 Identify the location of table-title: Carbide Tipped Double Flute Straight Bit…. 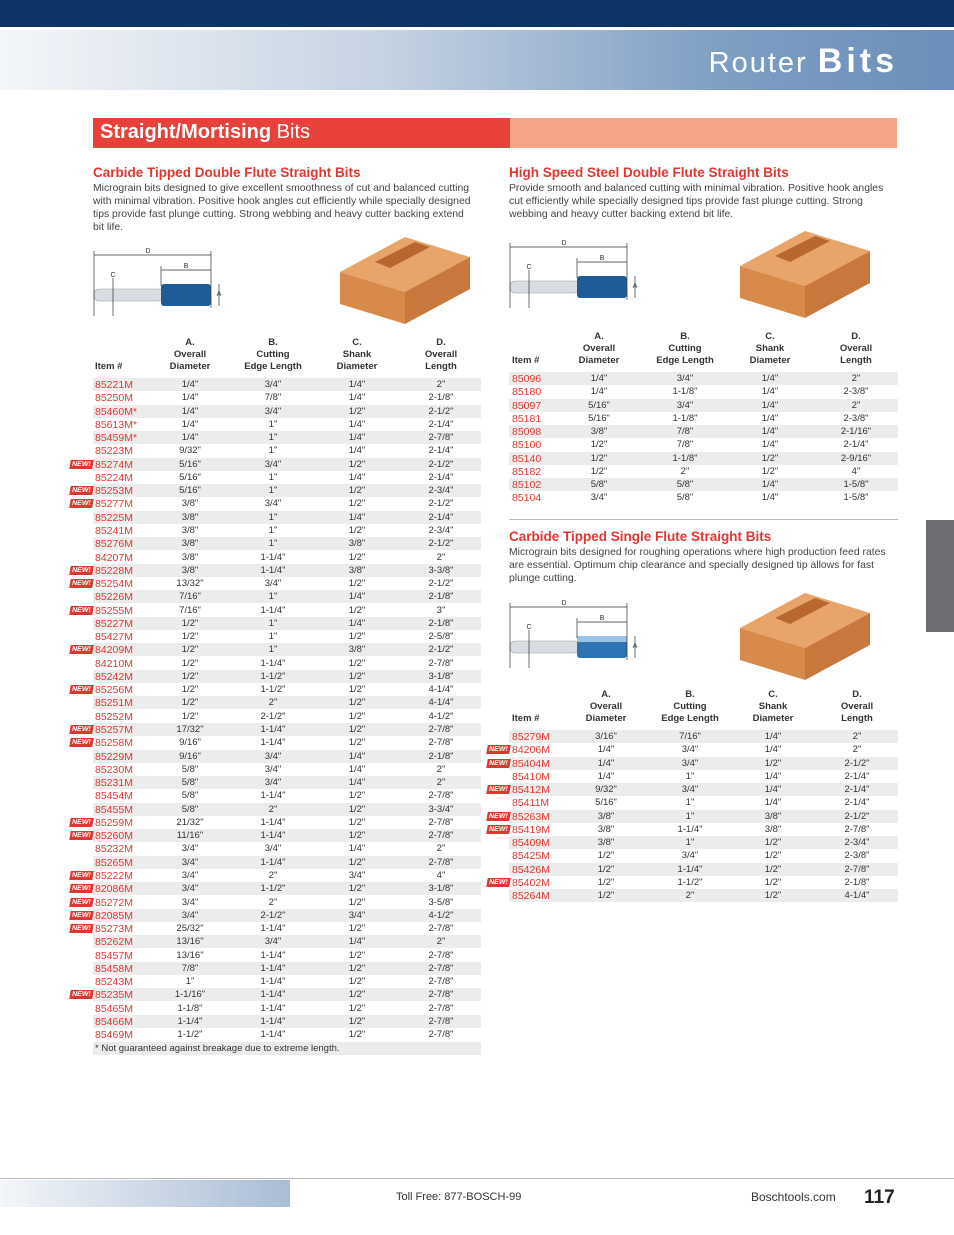
(227, 172).